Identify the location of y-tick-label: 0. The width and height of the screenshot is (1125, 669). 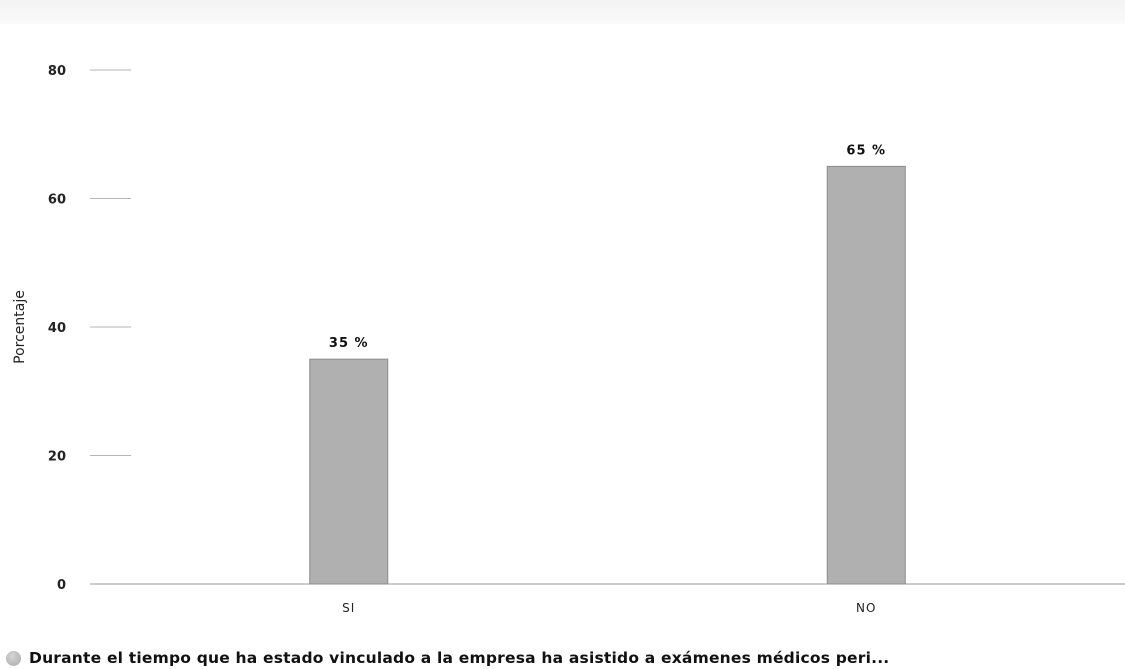
(61, 585).